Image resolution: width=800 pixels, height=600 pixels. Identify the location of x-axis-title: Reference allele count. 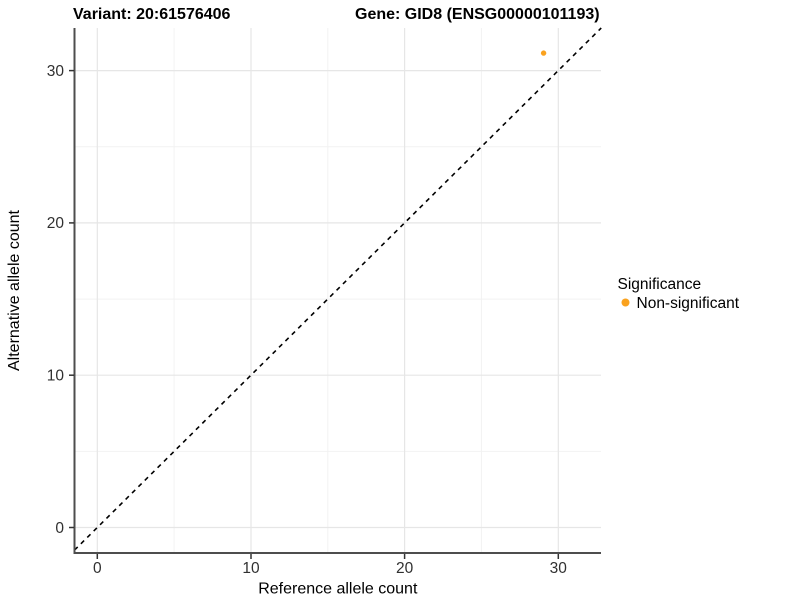
(338, 589).